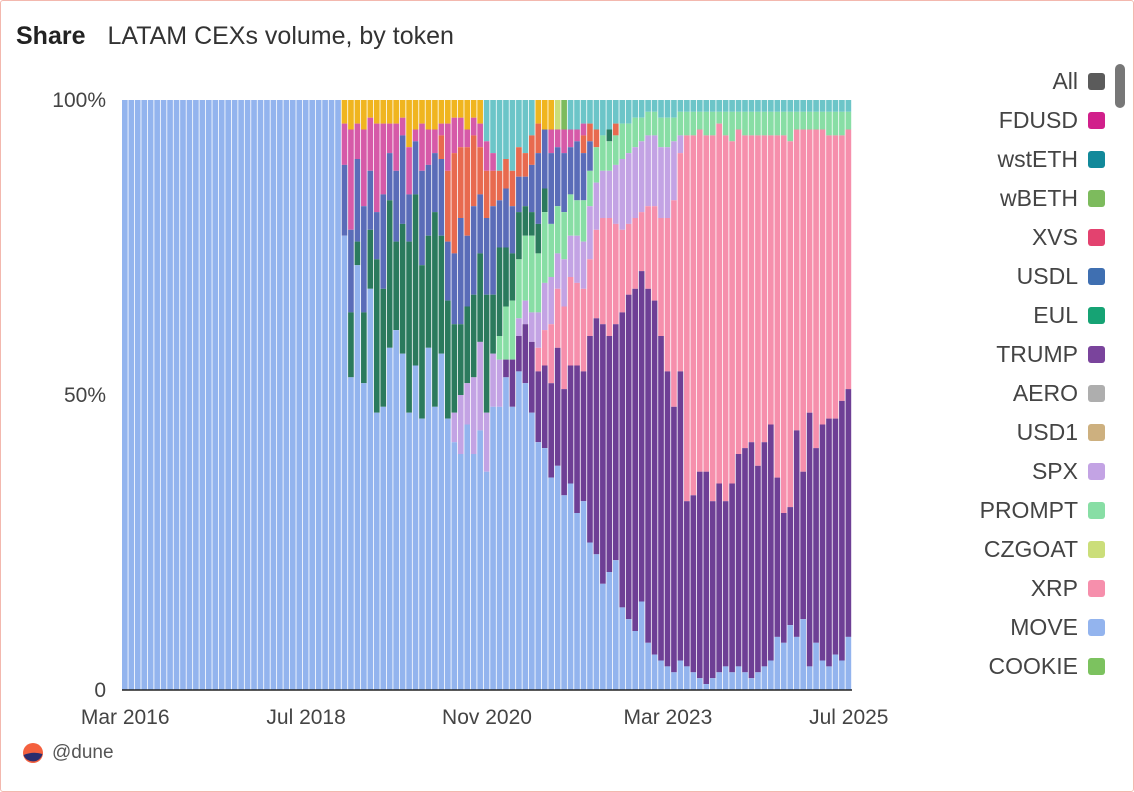 The width and height of the screenshot is (1134, 792). Describe the element at coordinates (1017, 510) in the screenshot. I see `legend-item-prompt: PROMPT` at that location.